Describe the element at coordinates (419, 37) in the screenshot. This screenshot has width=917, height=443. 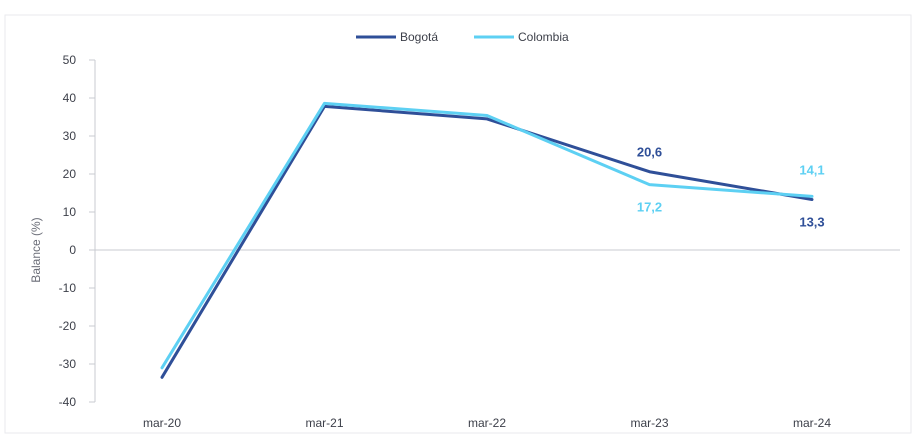
I see `legend-label: Bogotá` at that location.